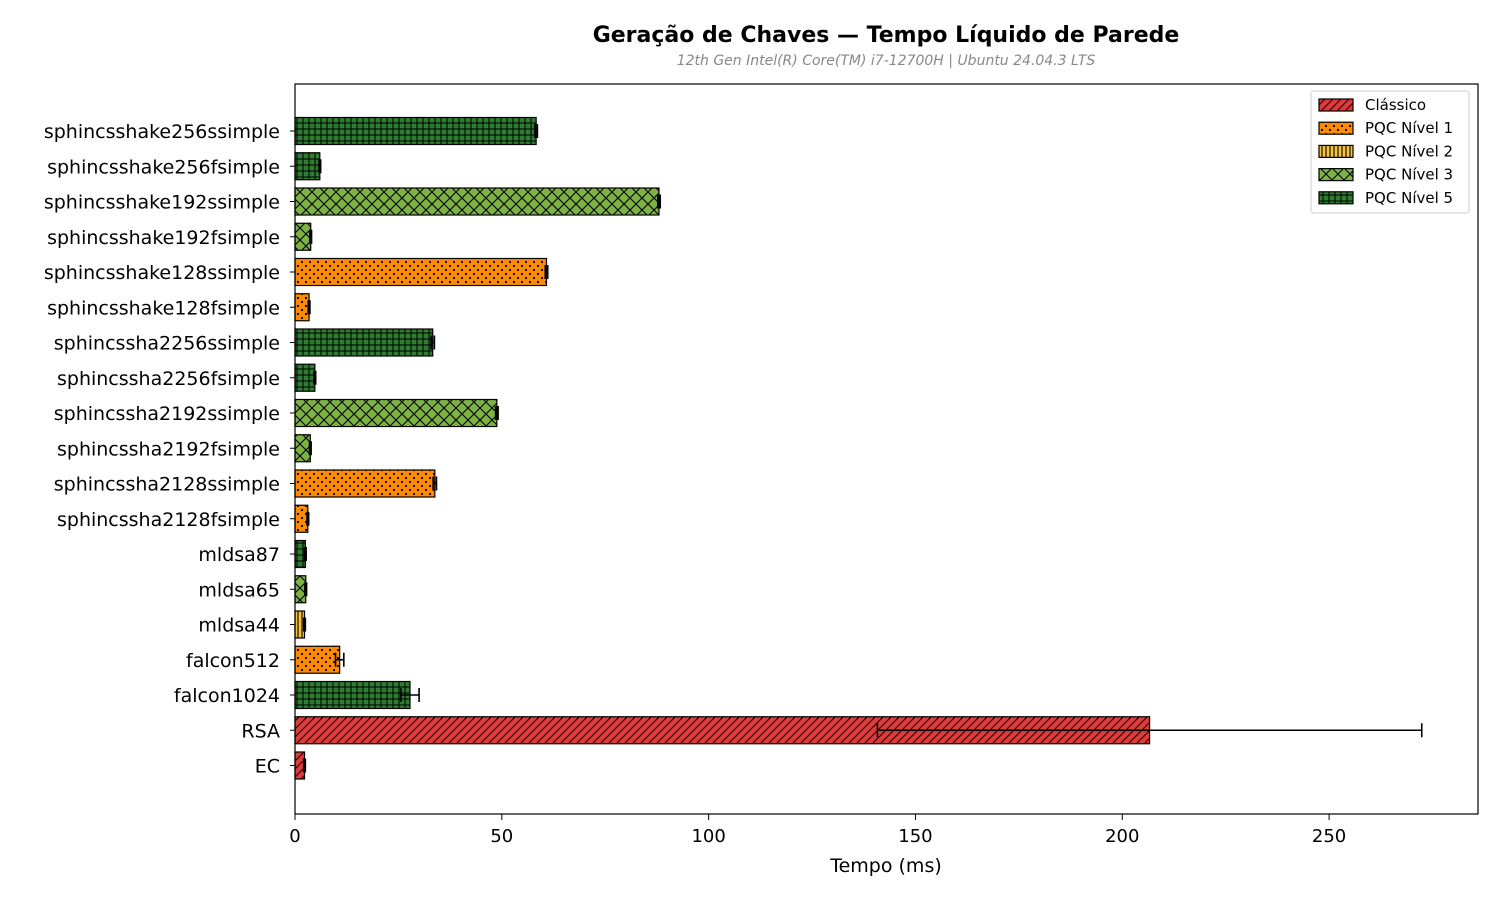  What do you see at coordinates (915, 836) in the screenshot?
I see `x-tick-label: 150` at bounding box center [915, 836].